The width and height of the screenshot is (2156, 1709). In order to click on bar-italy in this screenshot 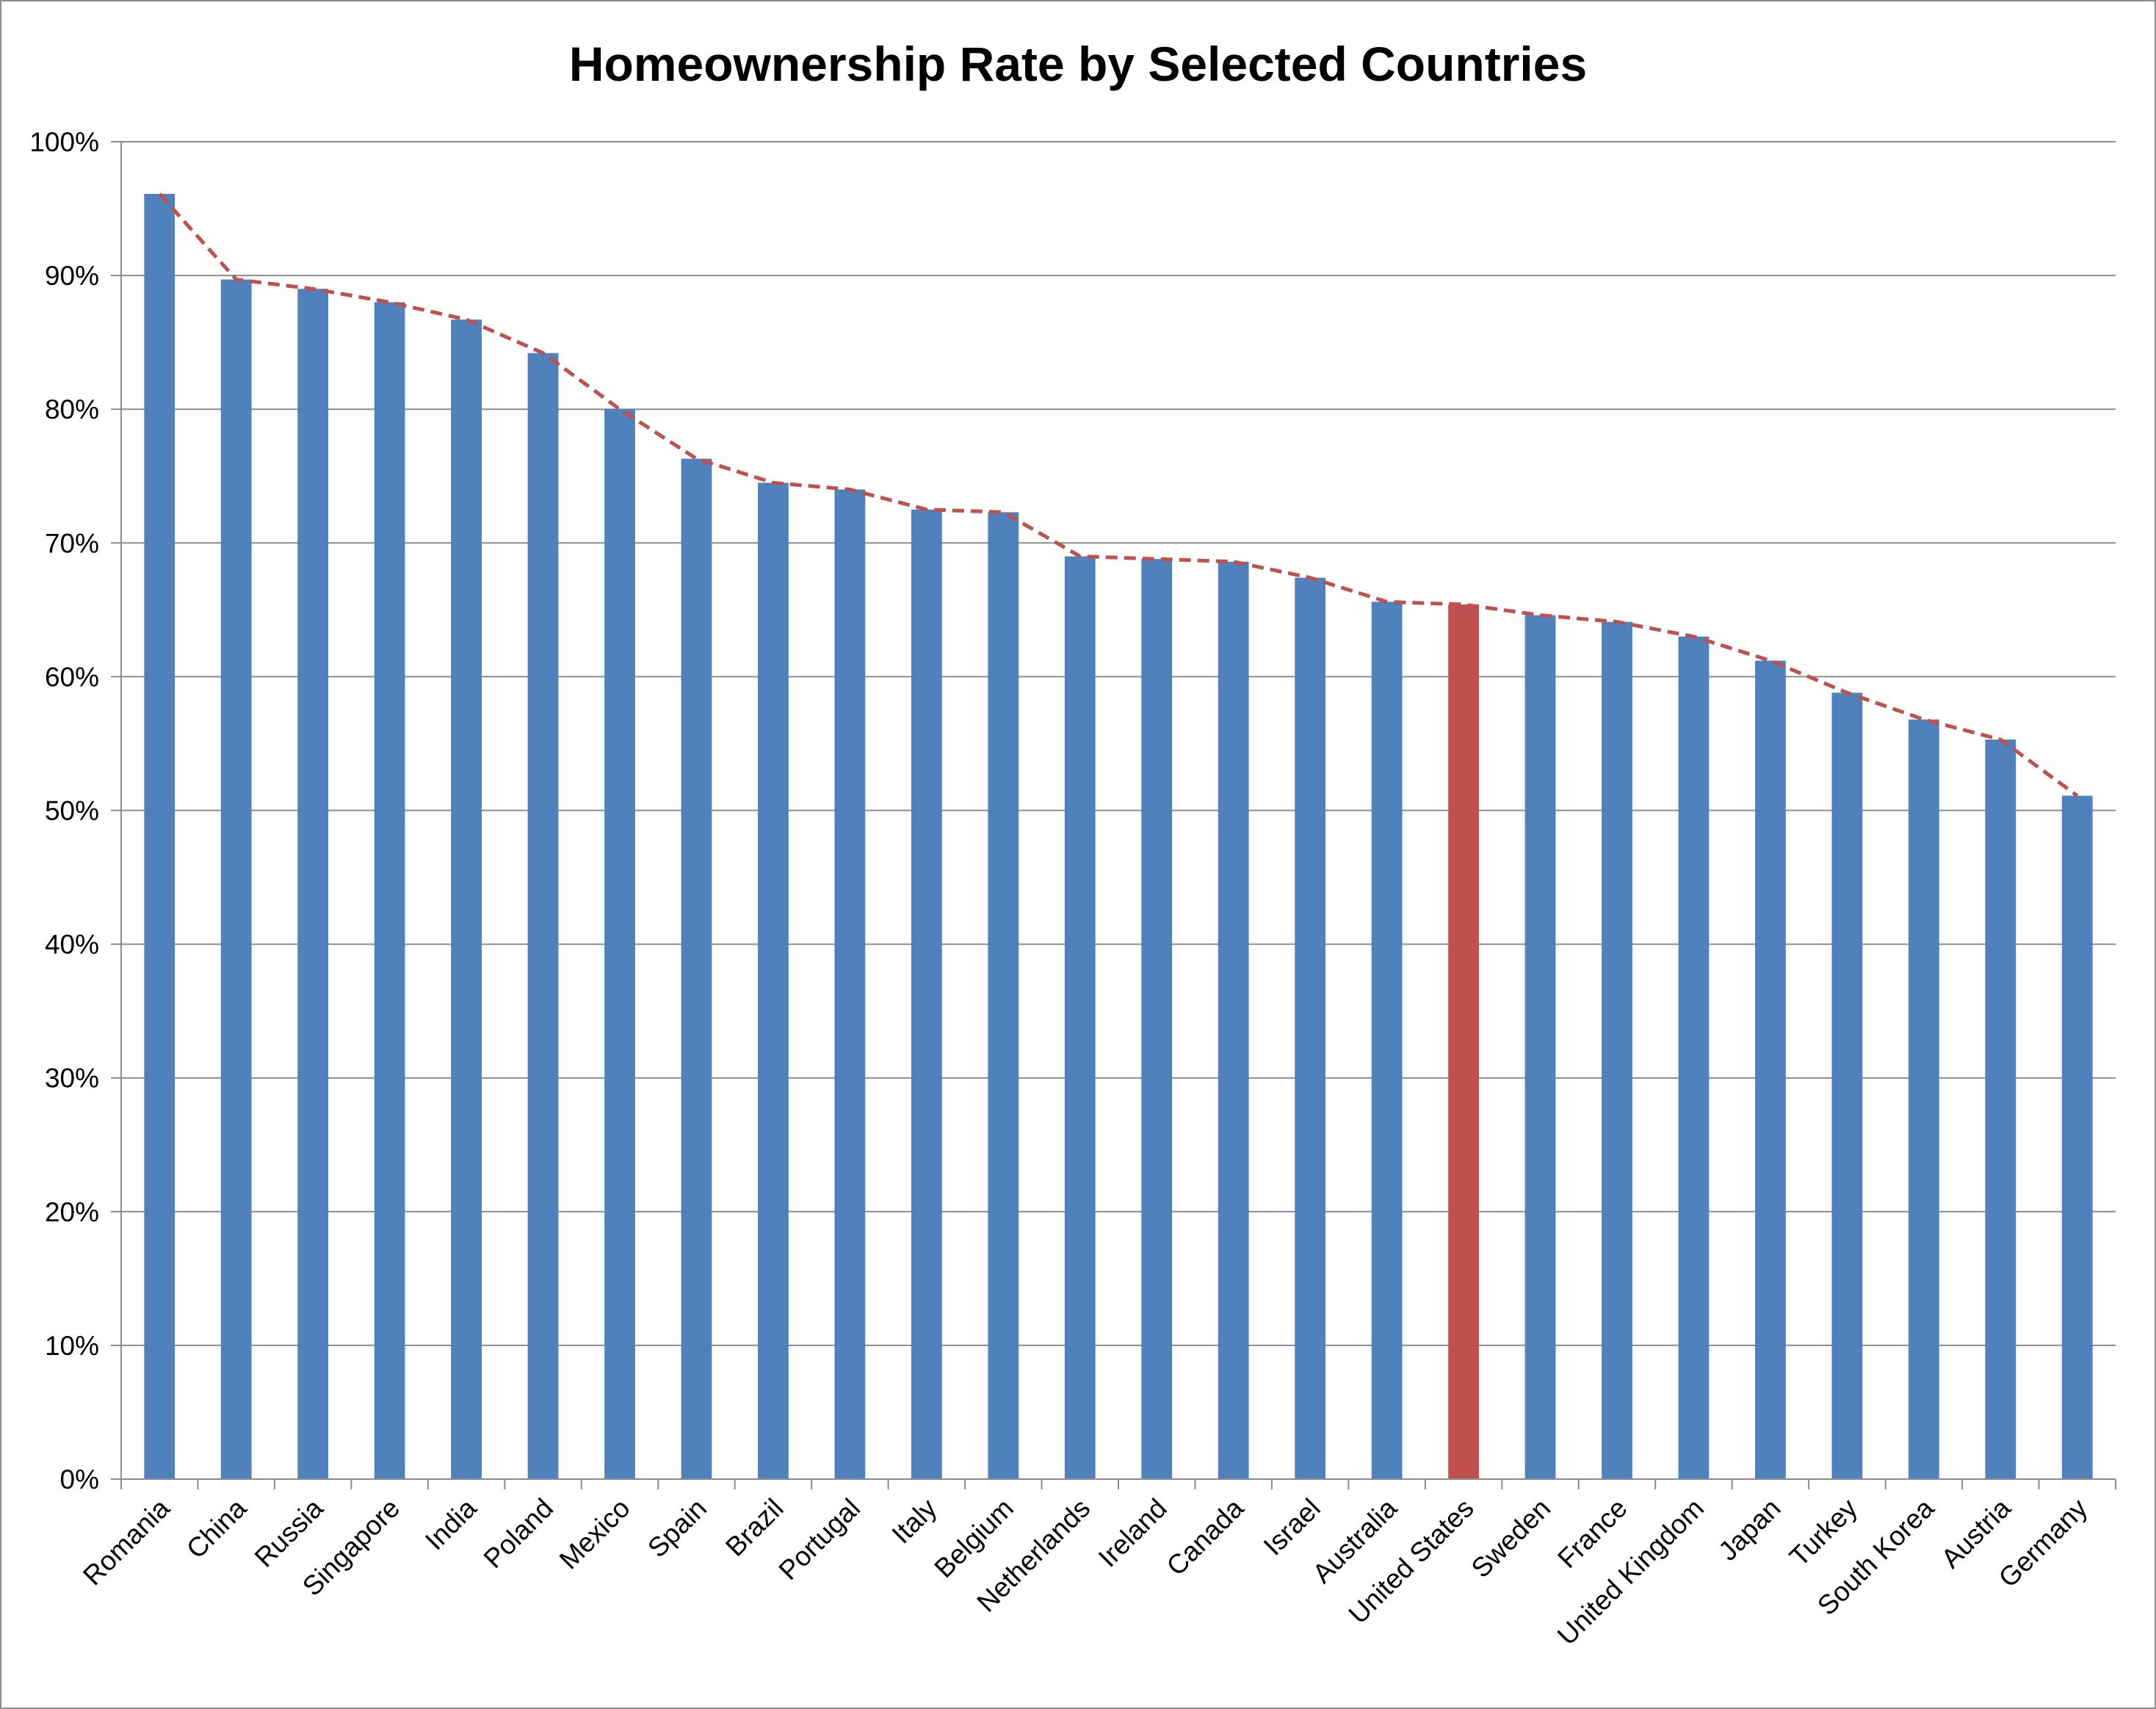, I will do `click(927, 994)`.